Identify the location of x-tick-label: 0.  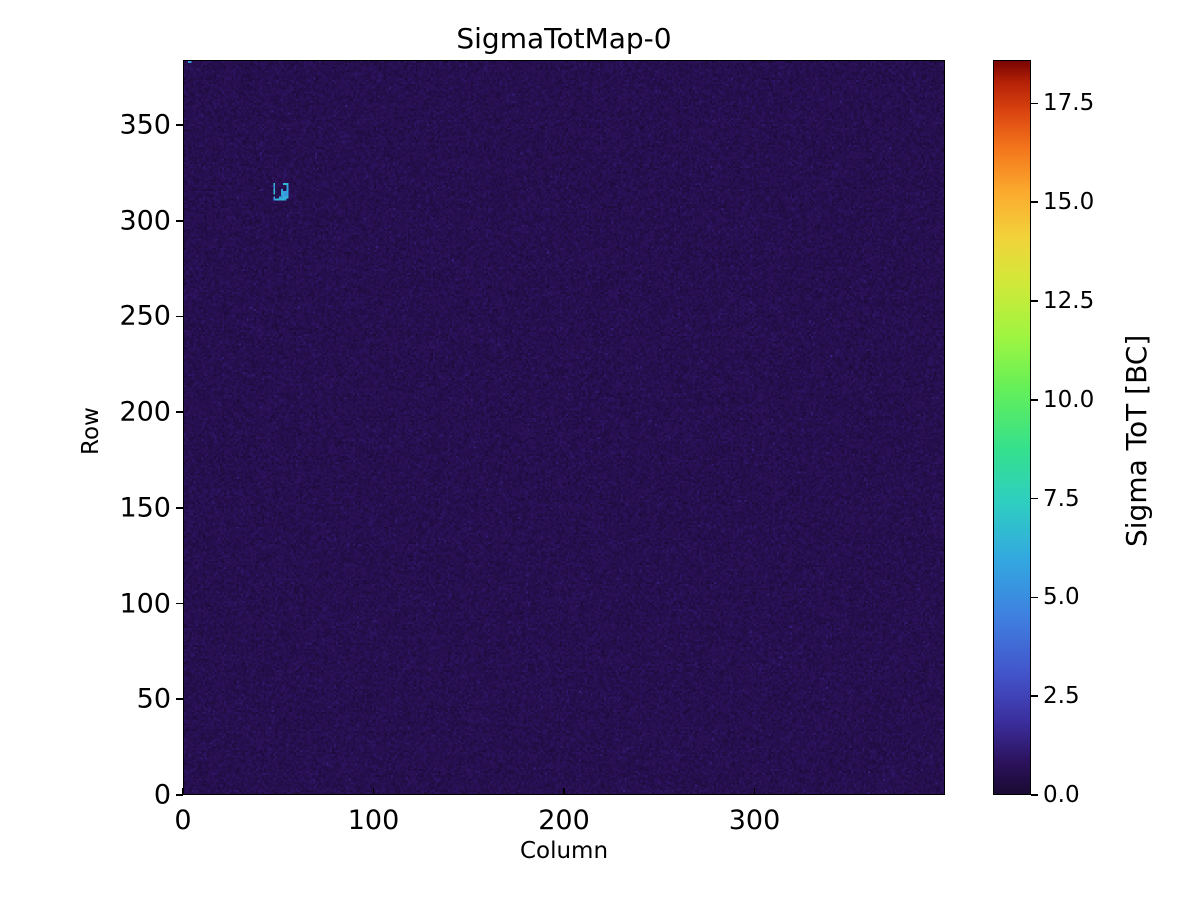
(183, 820).